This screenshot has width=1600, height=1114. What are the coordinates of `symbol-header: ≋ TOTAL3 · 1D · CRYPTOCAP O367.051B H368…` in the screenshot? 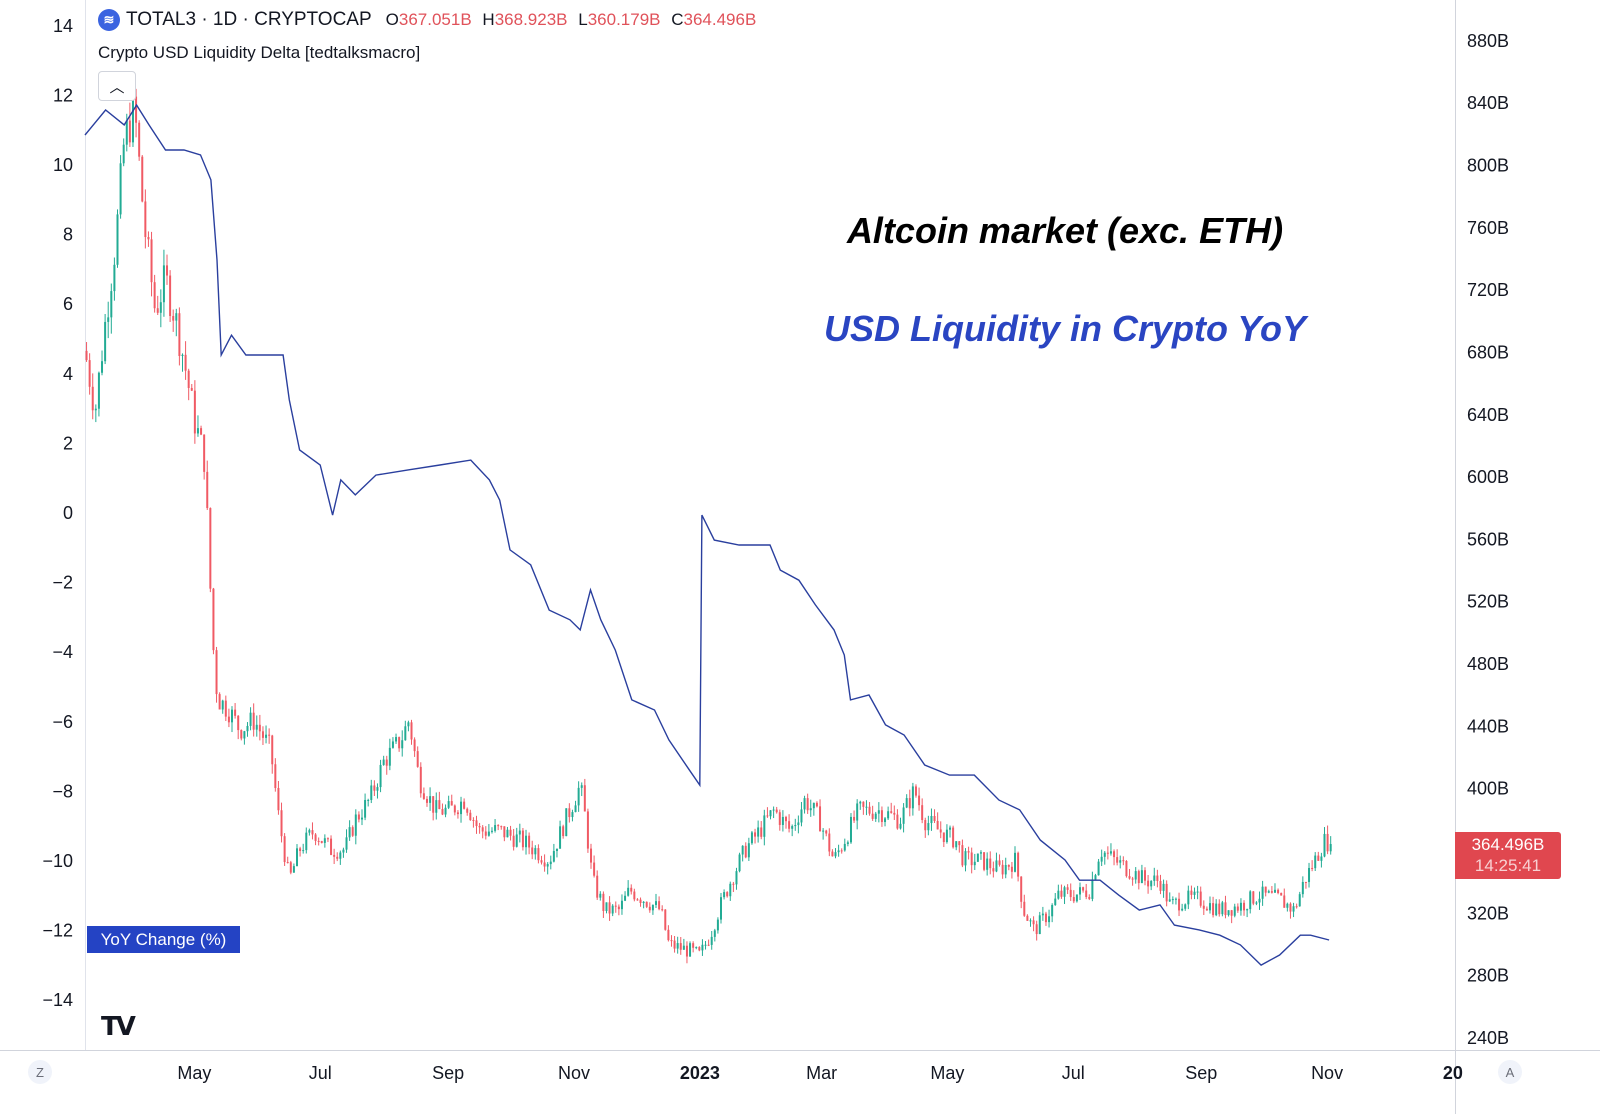 It's located at (430, 20).